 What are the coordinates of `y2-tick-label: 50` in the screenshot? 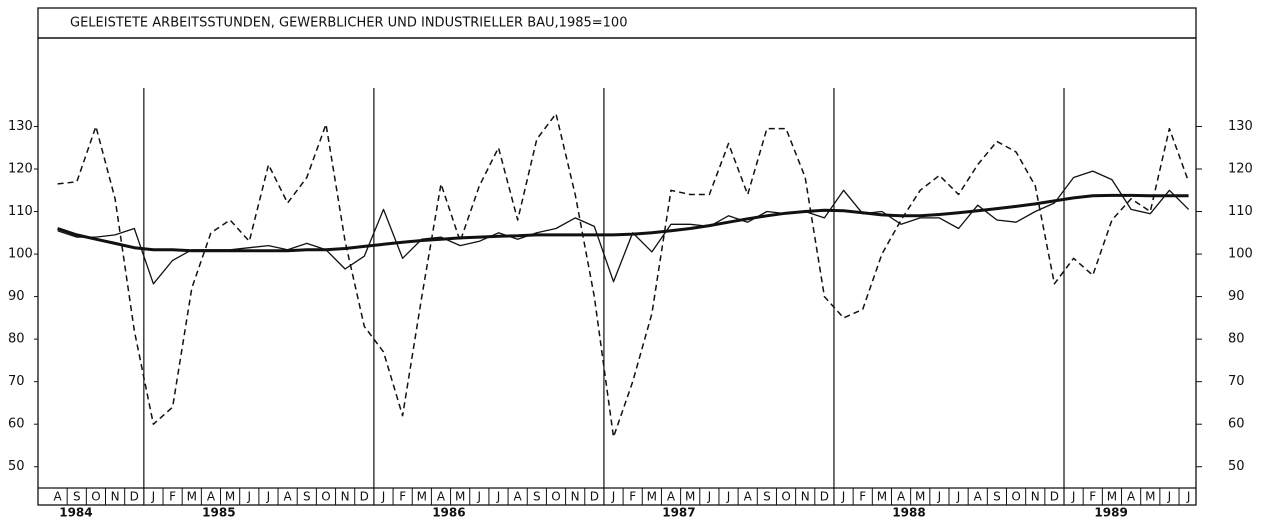 It's located at (1236, 466).